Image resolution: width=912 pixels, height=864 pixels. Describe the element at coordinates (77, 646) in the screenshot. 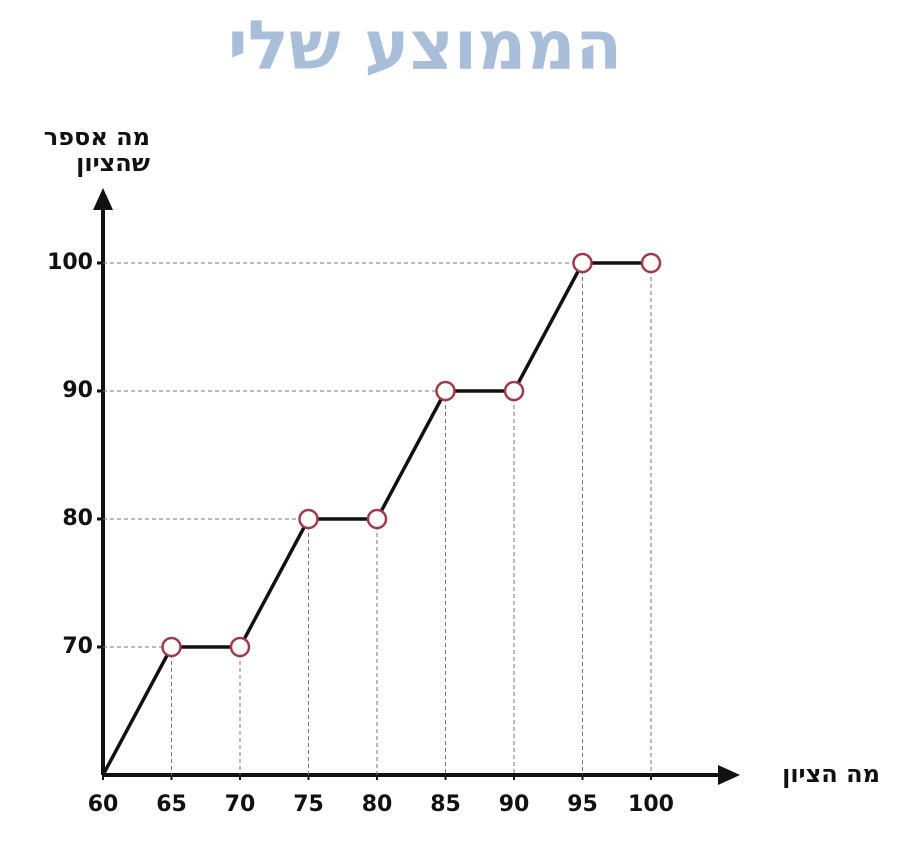

I see `y-tick-label: 70` at that location.